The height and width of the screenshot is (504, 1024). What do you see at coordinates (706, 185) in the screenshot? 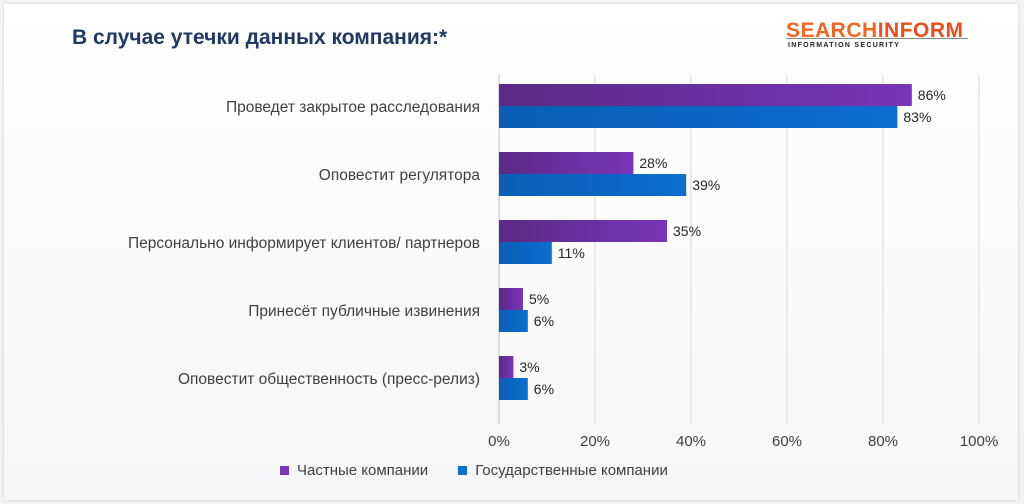
I see `data-label: 39%` at bounding box center [706, 185].